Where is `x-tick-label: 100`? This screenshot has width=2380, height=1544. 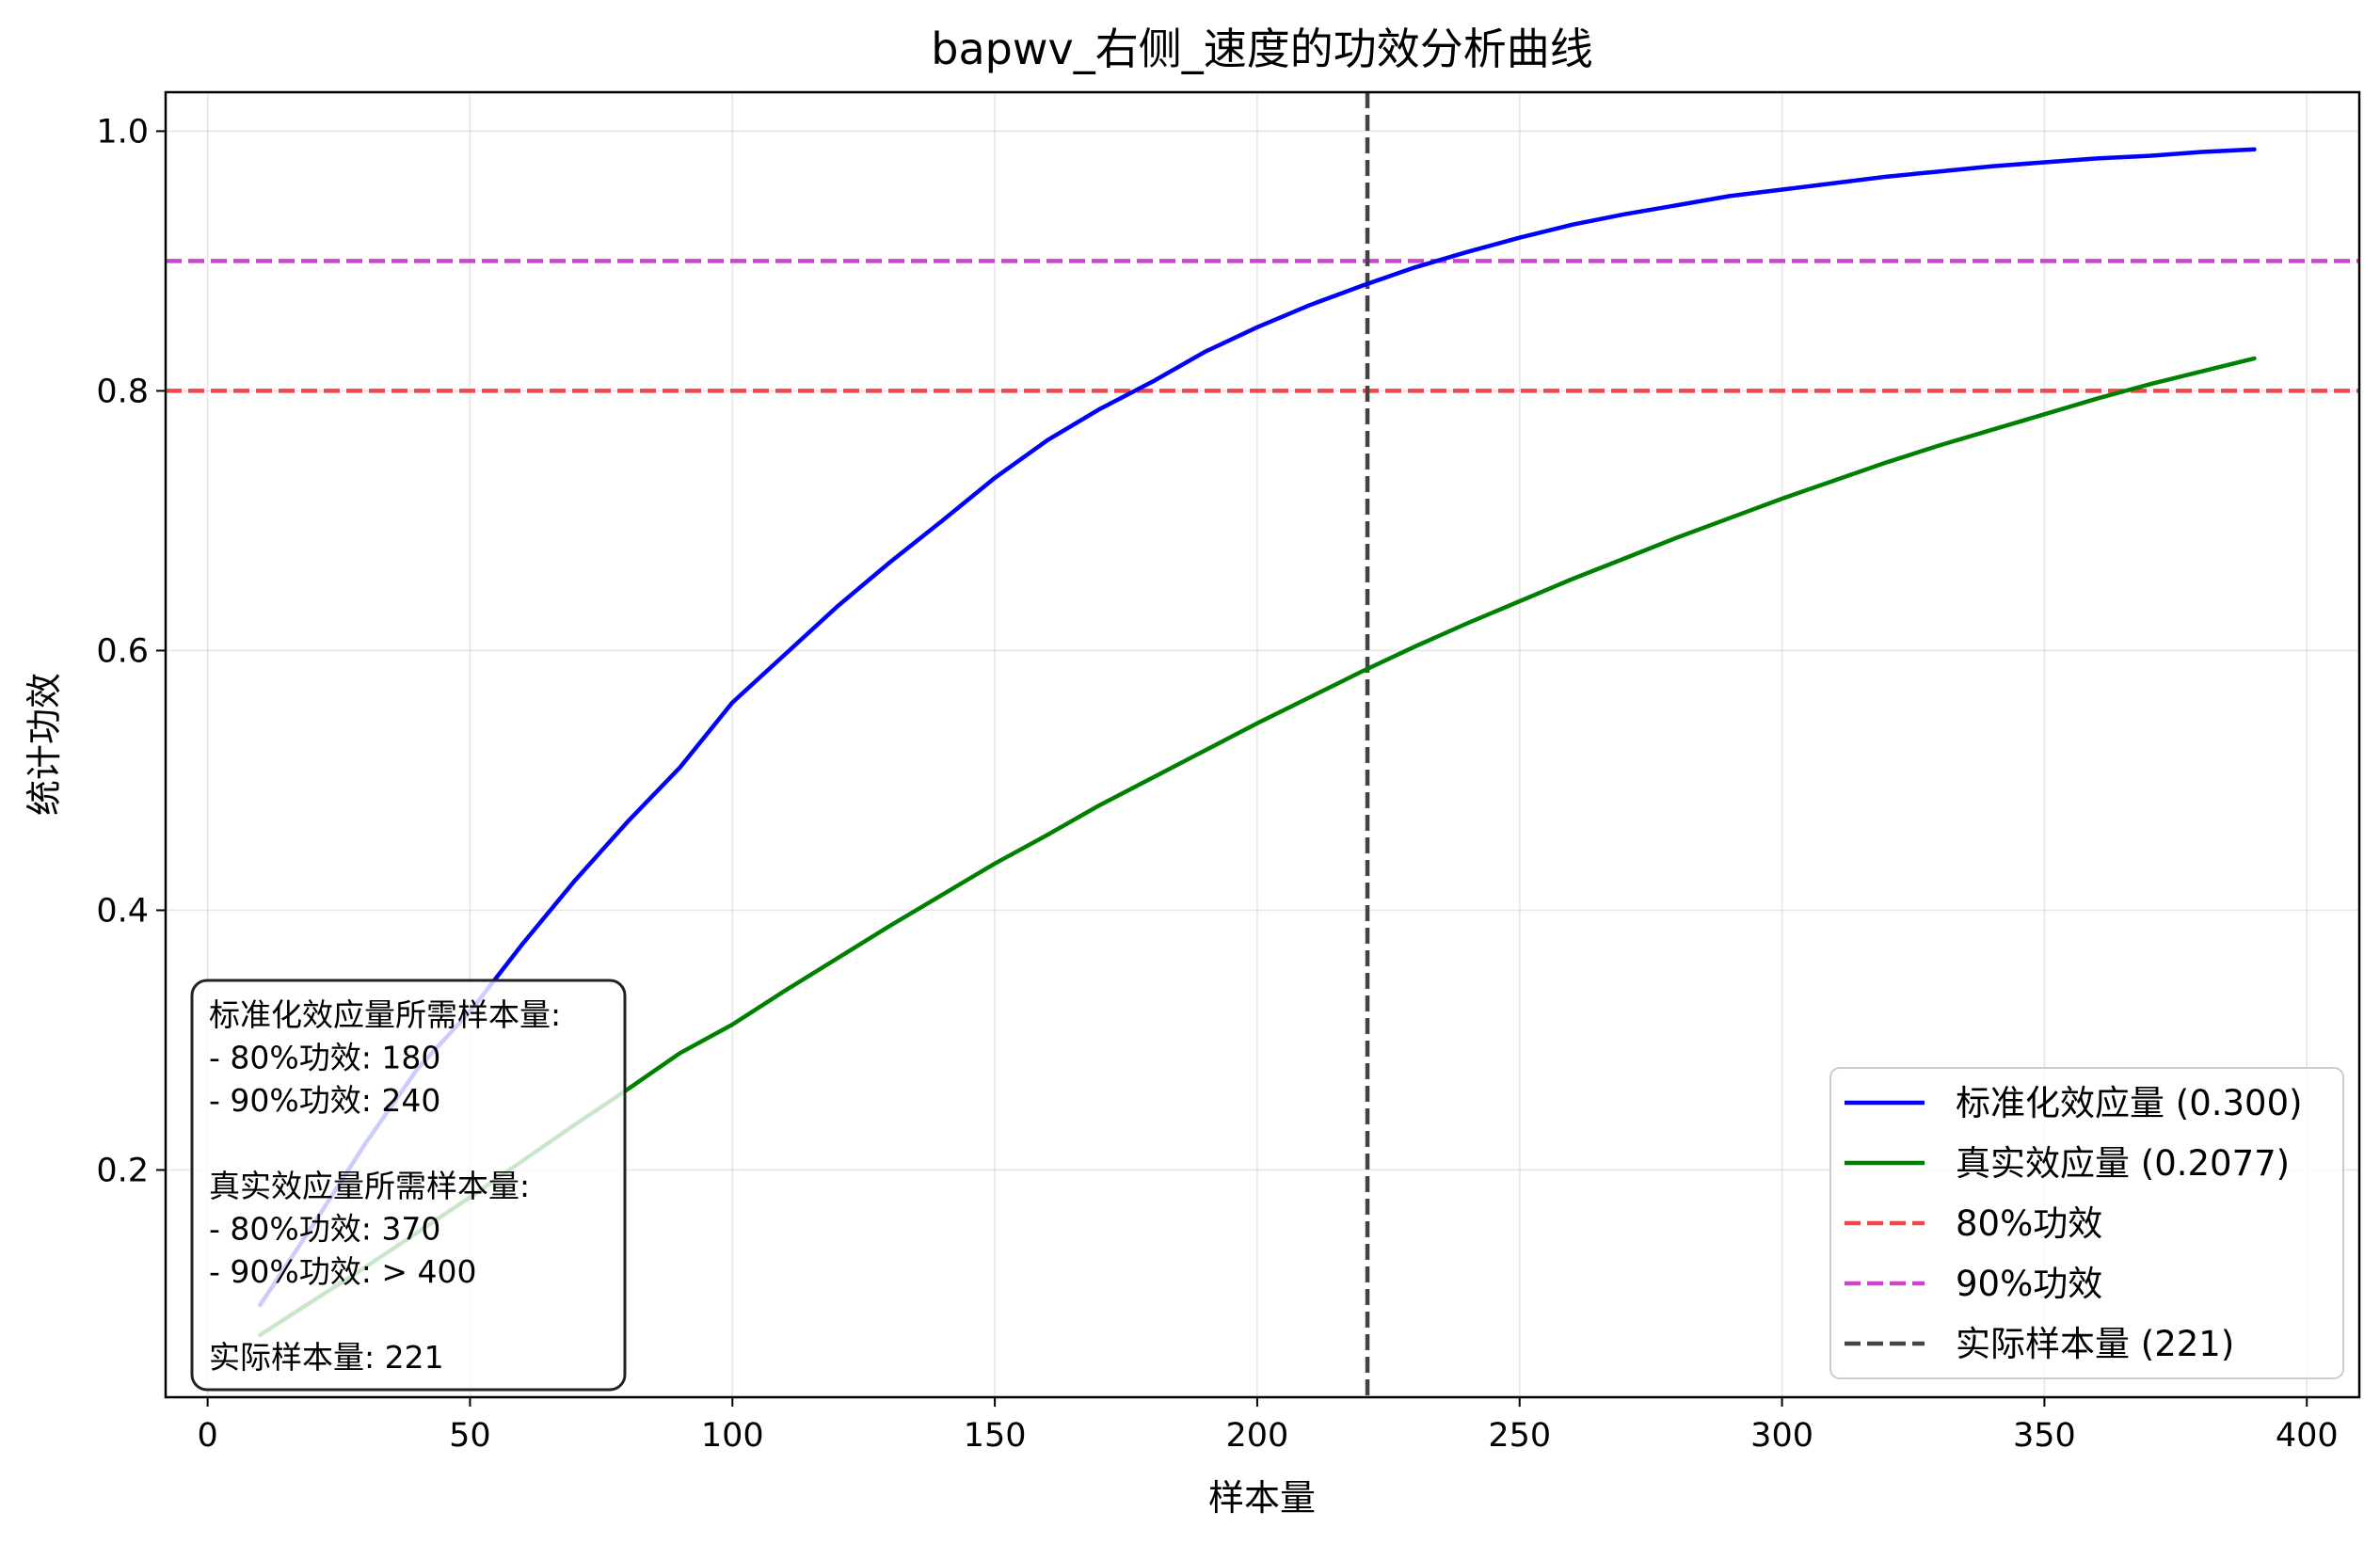 x-tick-label: 100 is located at coordinates (732, 1436).